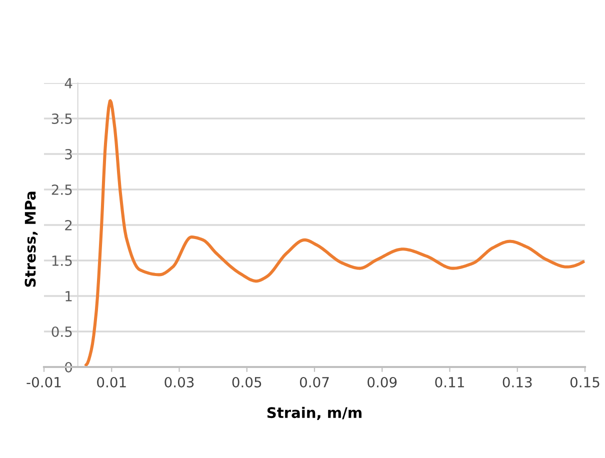 The image size is (605, 458). What do you see at coordinates (111, 382) in the screenshot?
I see `x-tick-label: 0.01` at bounding box center [111, 382].